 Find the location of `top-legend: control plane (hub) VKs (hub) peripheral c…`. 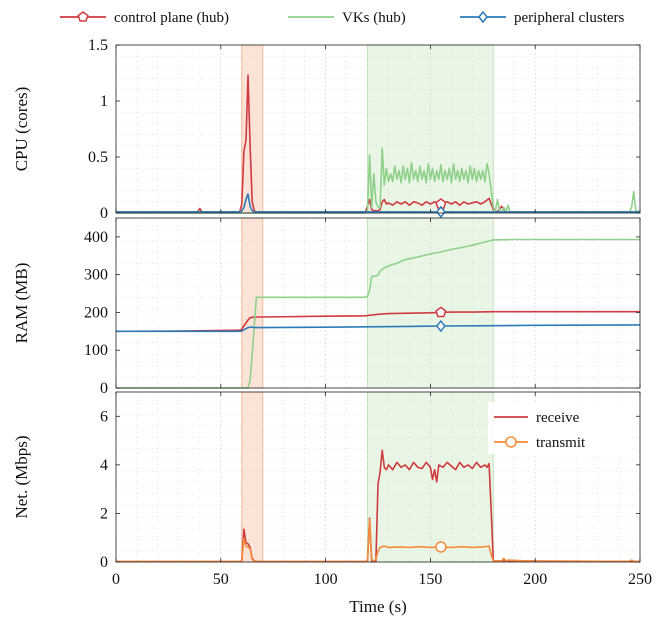

top-legend: control plane (hub) VKs (hub) peripheral c… is located at coordinates (342, 18).